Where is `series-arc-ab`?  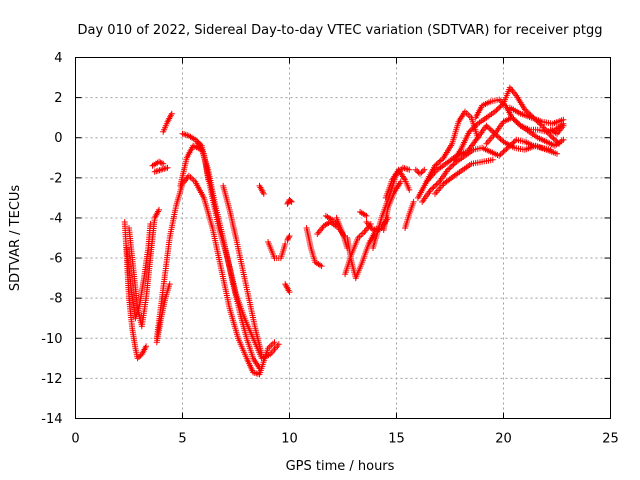 series-arc-ab is located at coordinates (397, 183).